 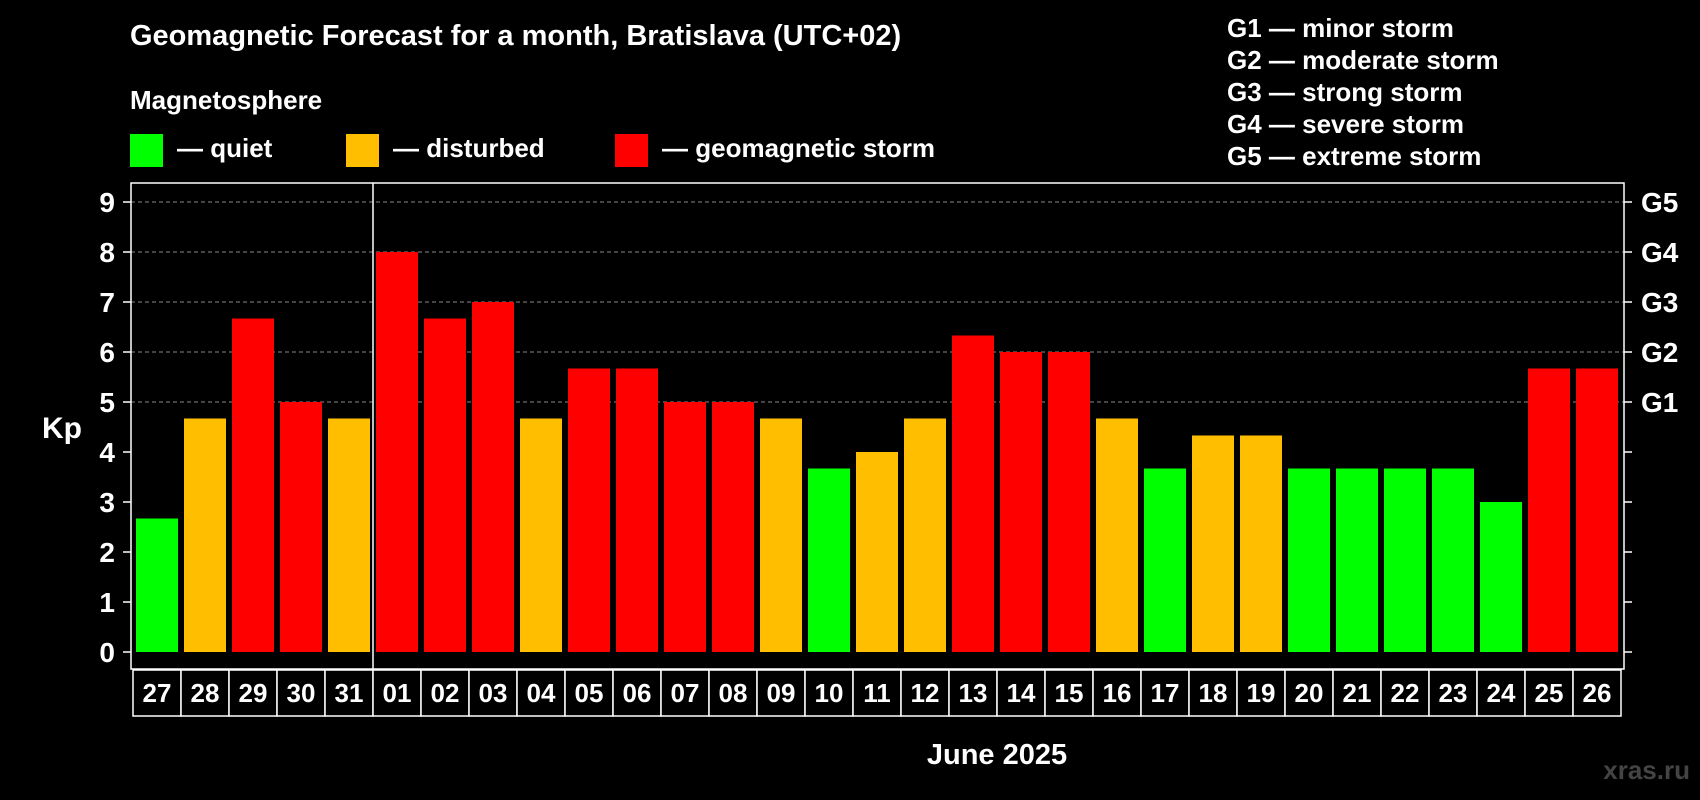 I want to click on ytick-label-1: 1, so click(x=107, y=602).